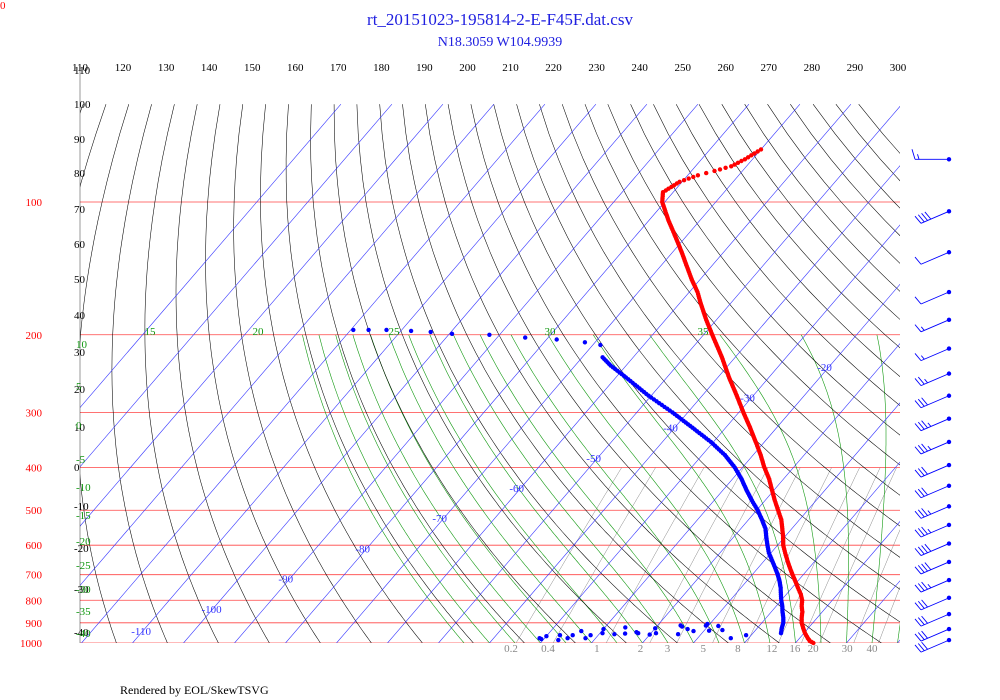 This screenshot has height=700, width=1000. Describe the element at coordinates (362, 549) in the screenshot. I see `isotherm-label: -80` at that location.